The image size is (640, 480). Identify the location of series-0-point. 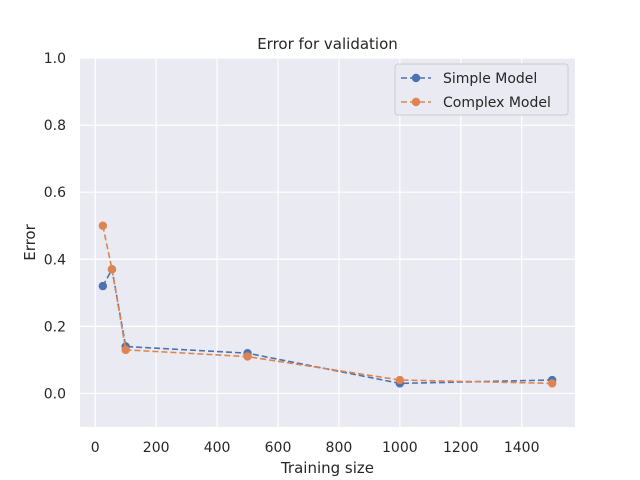
(103, 286).